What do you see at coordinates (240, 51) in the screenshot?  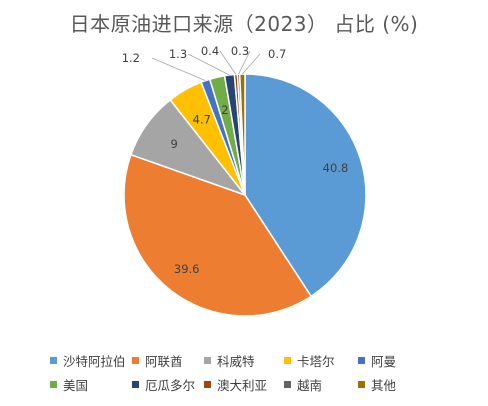 I see `data-label: 0.3` at bounding box center [240, 51].